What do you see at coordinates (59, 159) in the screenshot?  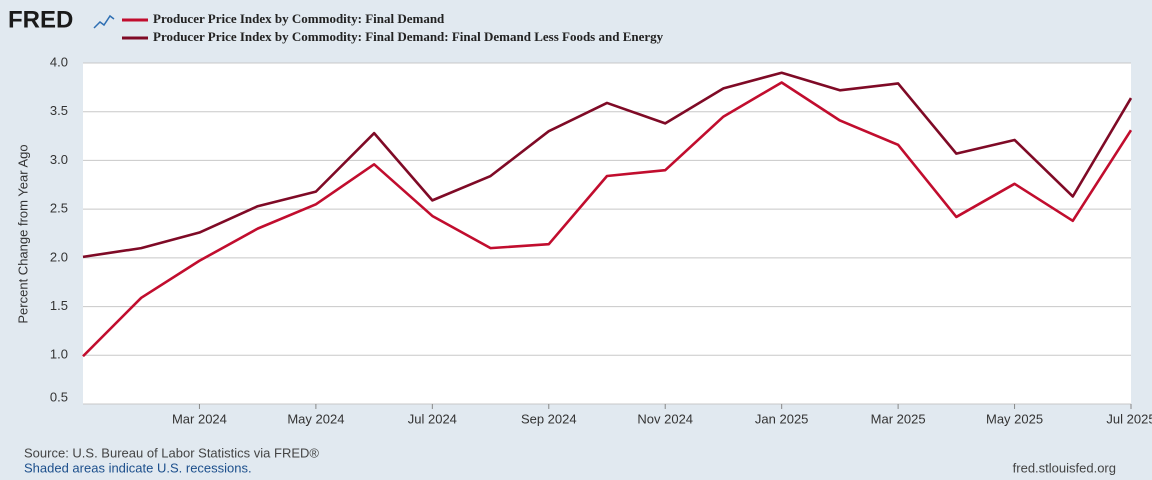 I see `y-tick-label: 3.0` at bounding box center [59, 159].